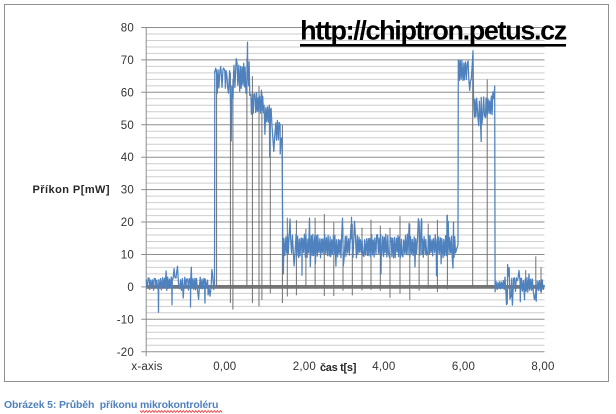 Image resolution: width=616 pixels, height=414 pixels. What do you see at coordinates (127, 191) in the screenshot?
I see `svg-text: 30` at bounding box center [127, 191].